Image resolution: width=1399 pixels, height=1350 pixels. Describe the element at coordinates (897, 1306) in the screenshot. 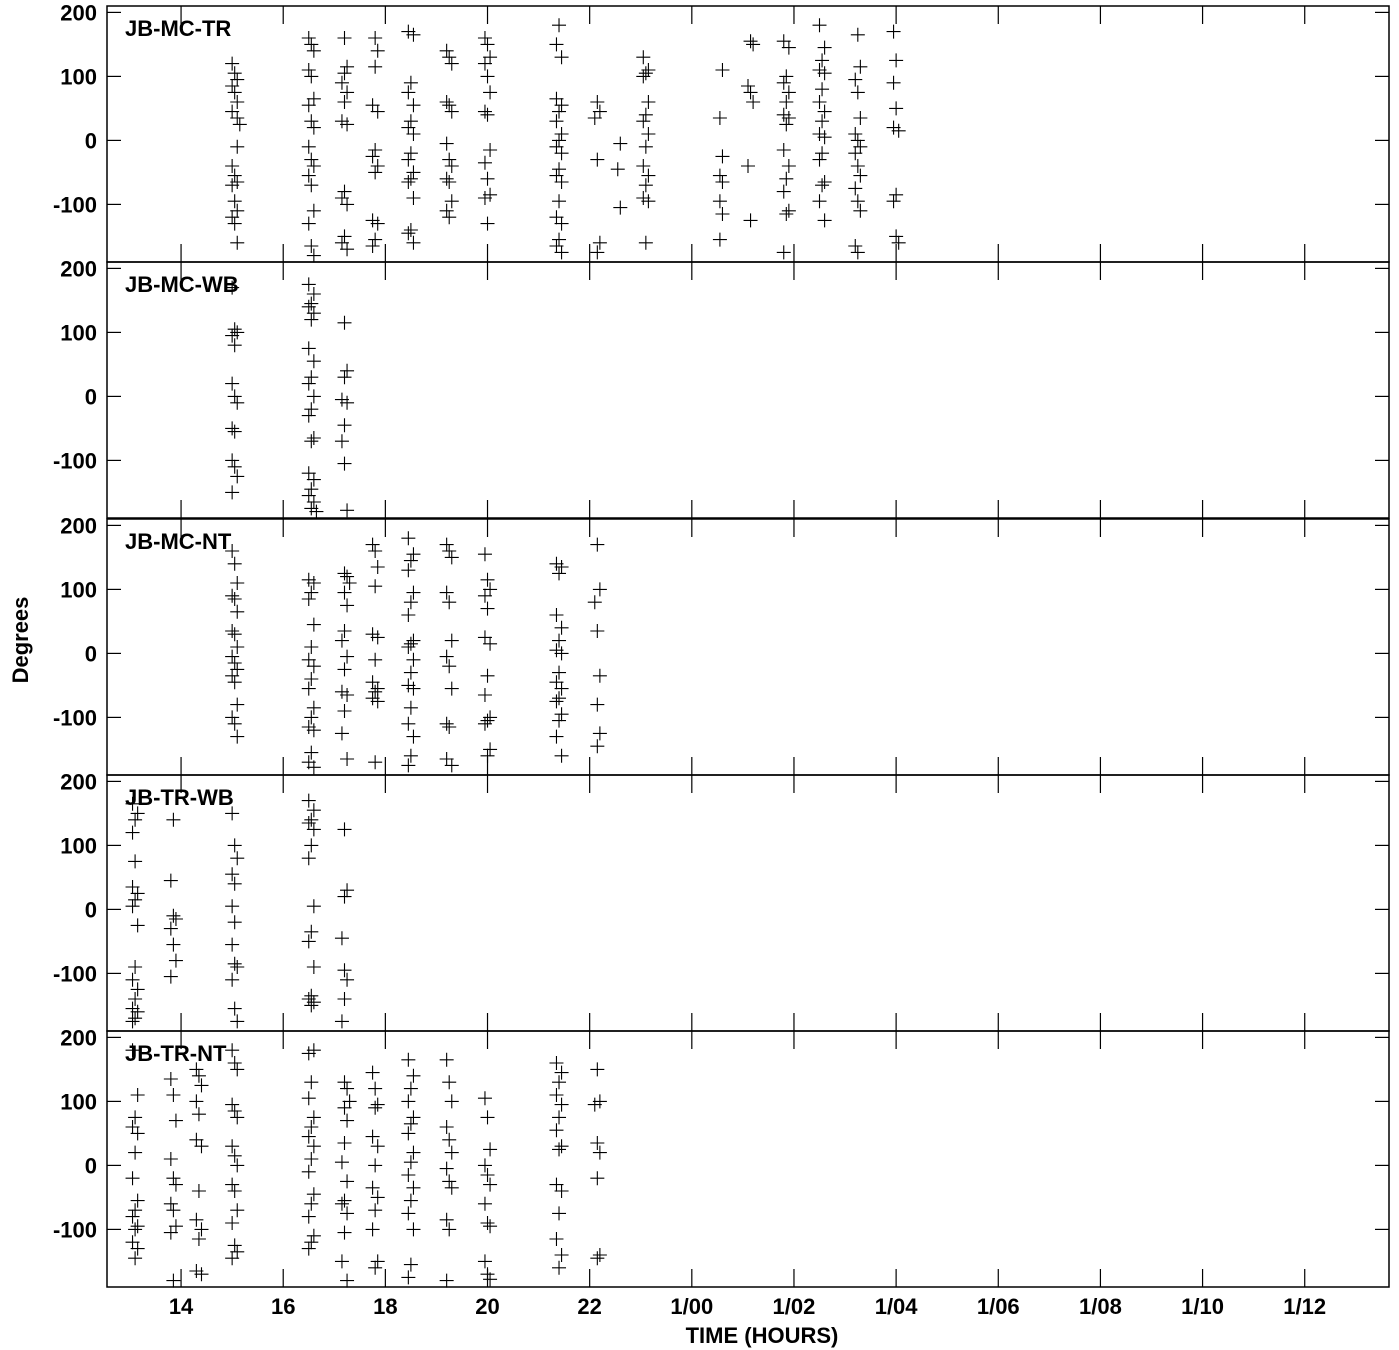

I see `x-tick-label: 1/04` at that location.